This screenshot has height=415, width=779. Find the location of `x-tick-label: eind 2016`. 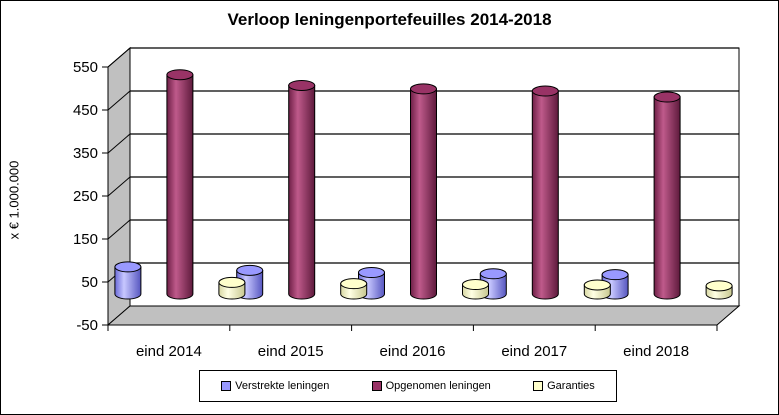

x-tick-label: eind 2016 is located at coordinates (413, 351).